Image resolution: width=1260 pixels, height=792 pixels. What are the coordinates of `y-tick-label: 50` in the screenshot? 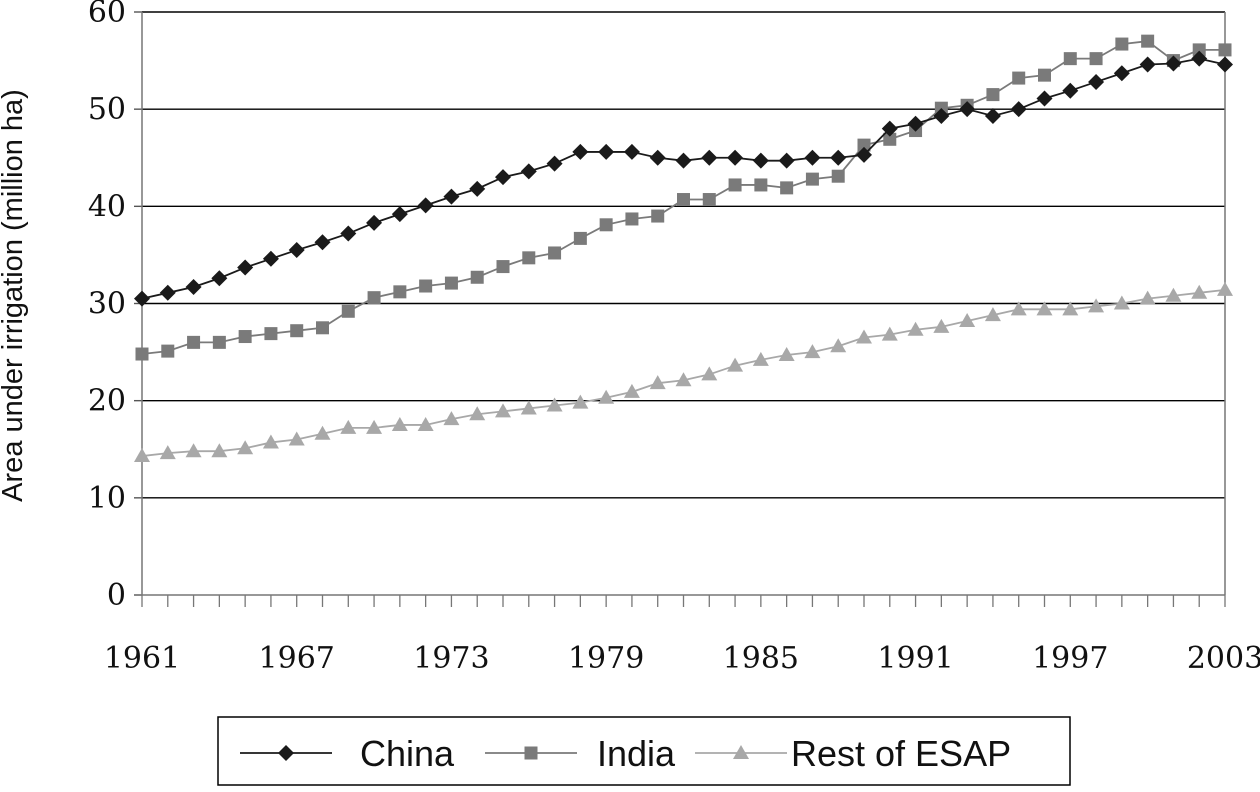 It's located at (107, 109).